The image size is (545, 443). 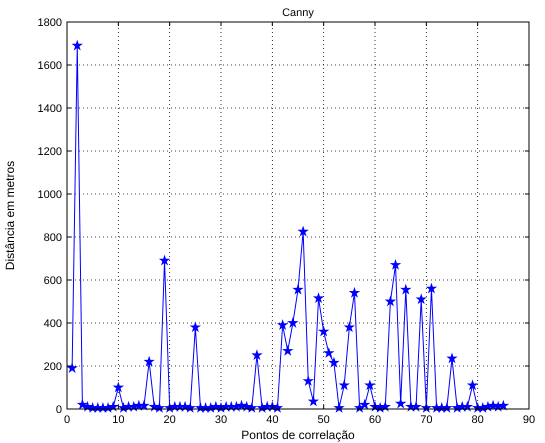 I want to click on x-tick-label: 40, so click(x=272, y=420).